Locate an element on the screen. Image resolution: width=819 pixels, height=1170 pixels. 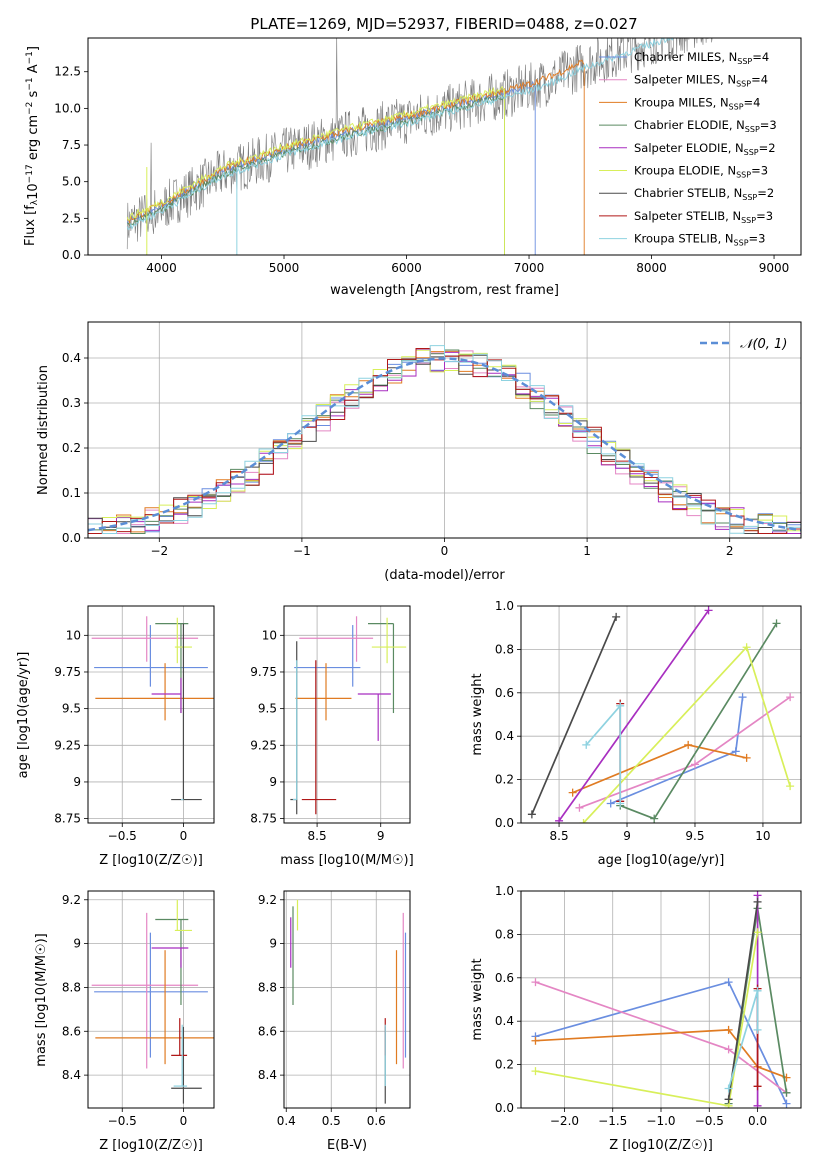
y-axis-label-part: −17 is located at coordinates (30, 173).